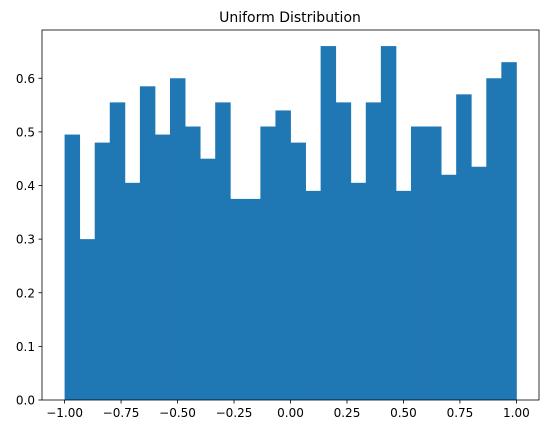 The height and width of the screenshot is (433, 547). What do you see at coordinates (177, 413) in the screenshot?
I see `x-tick-label: −0.50` at bounding box center [177, 413].